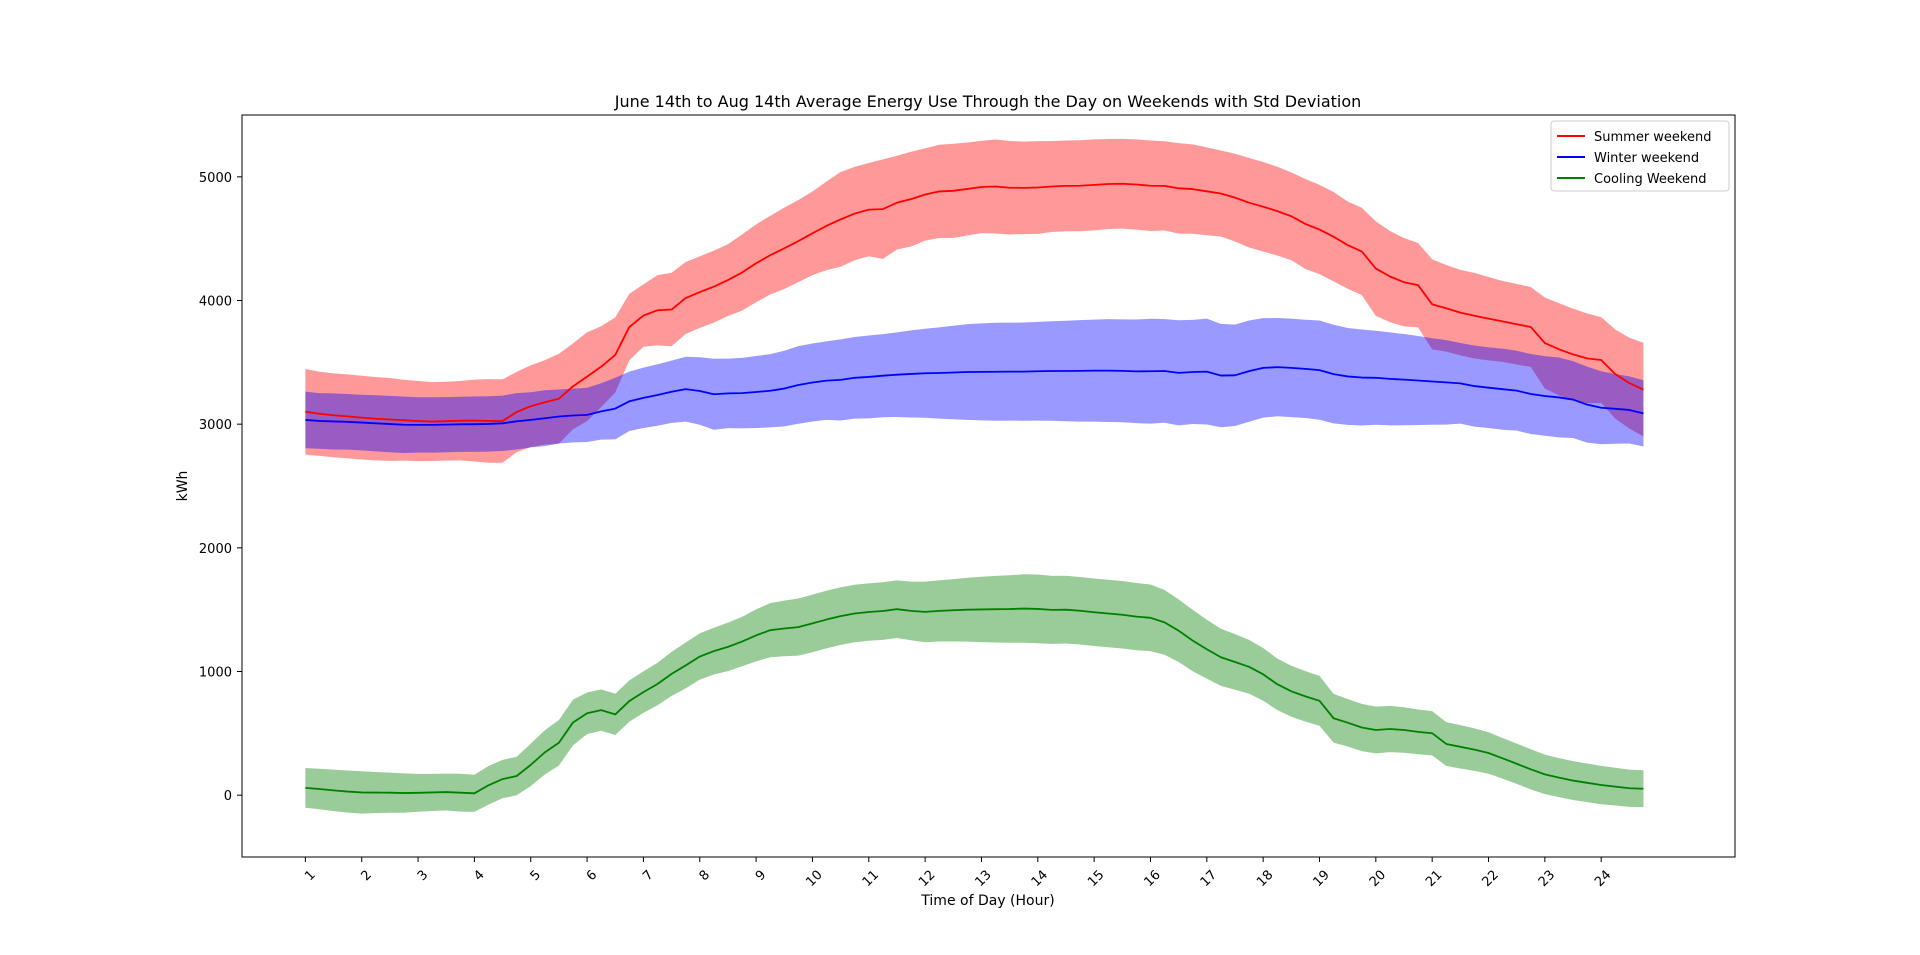 The height and width of the screenshot is (955, 1920). Describe the element at coordinates (1378, 879) in the screenshot. I see `x-tick-label: 20` at that location.